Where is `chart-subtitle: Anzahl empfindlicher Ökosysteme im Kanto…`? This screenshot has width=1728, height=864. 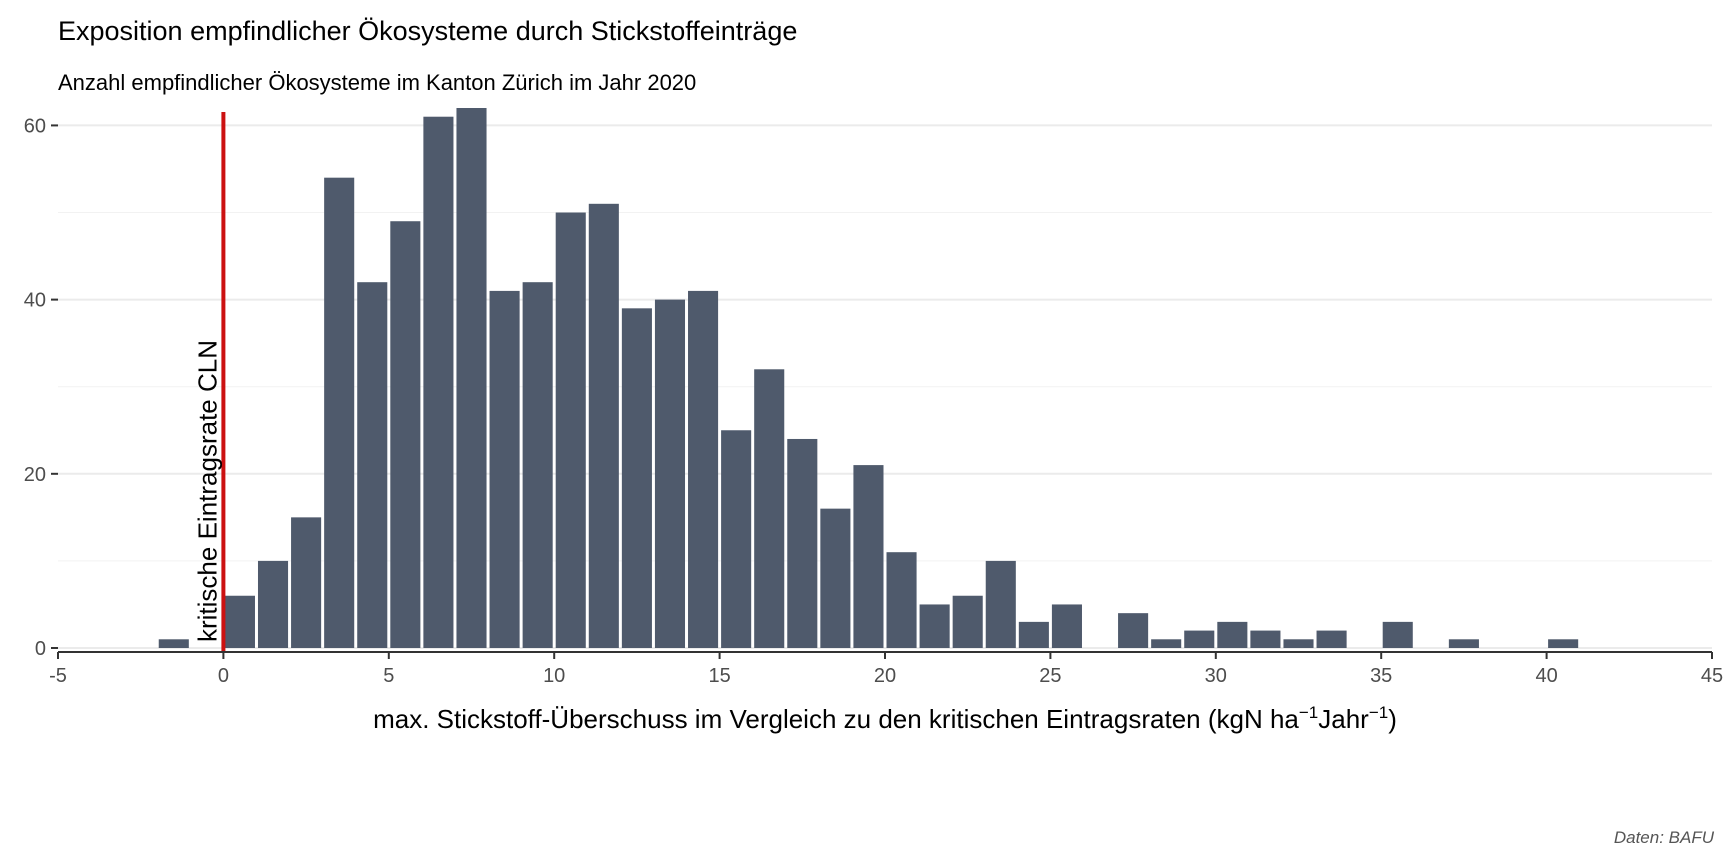 chart-subtitle: Anzahl empfindlicher Ökosysteme im Kanto… is located at coordinates (377, 82).